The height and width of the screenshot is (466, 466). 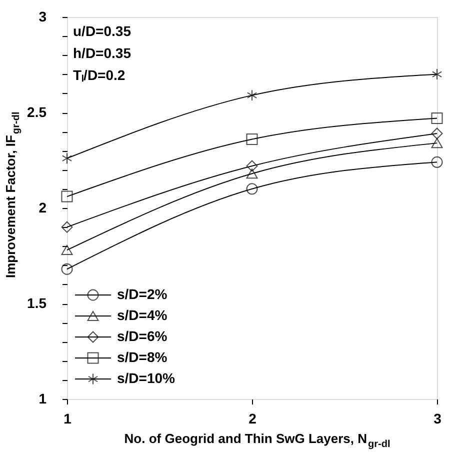 What do you see at coordinates (146, 378) in the screenshot?
I see `legend-label: s/D=10%` at bounding box center [146, 378].